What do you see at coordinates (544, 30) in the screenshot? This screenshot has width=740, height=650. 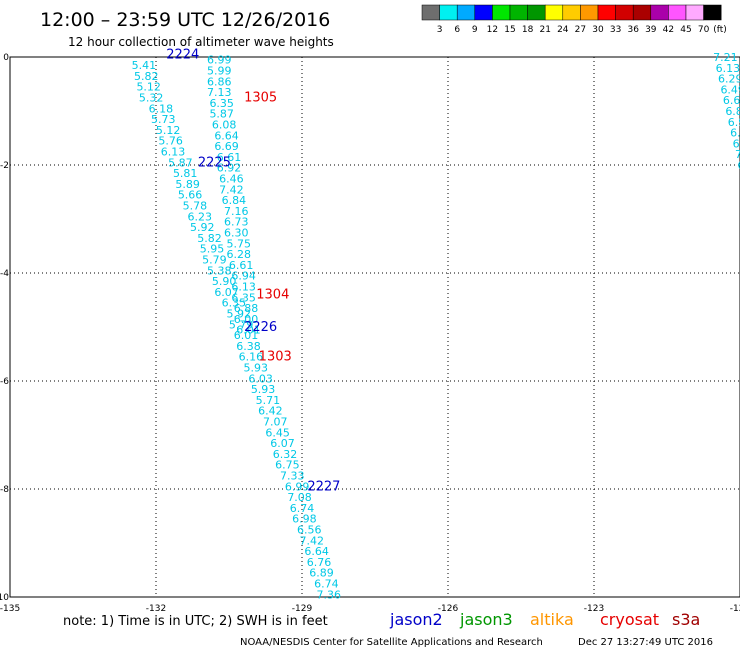 I see `color-scale-tick: 21` at bounding box center [544, 30].